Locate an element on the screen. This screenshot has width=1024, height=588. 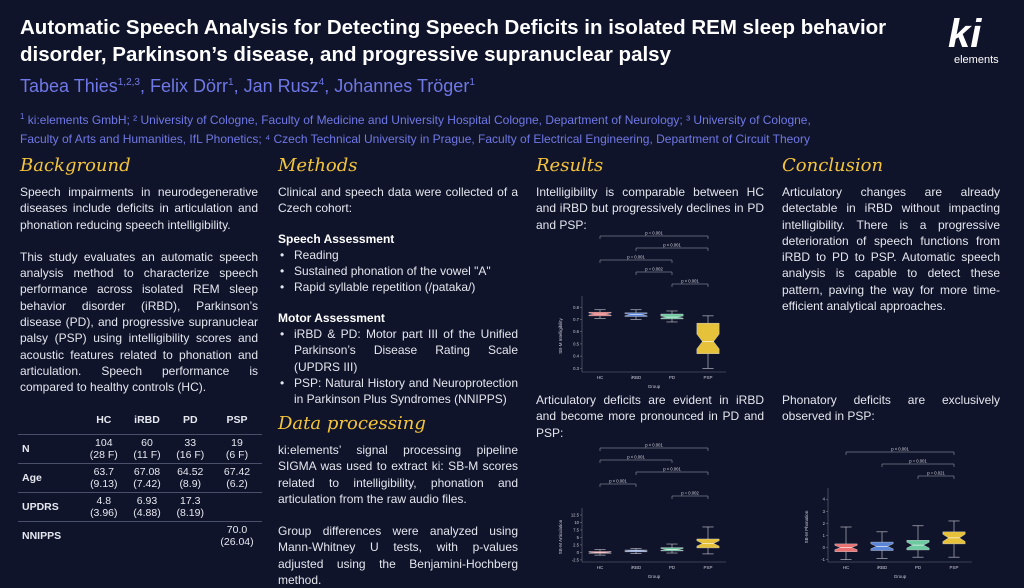
box-pd is located at coordinates (672, 316).